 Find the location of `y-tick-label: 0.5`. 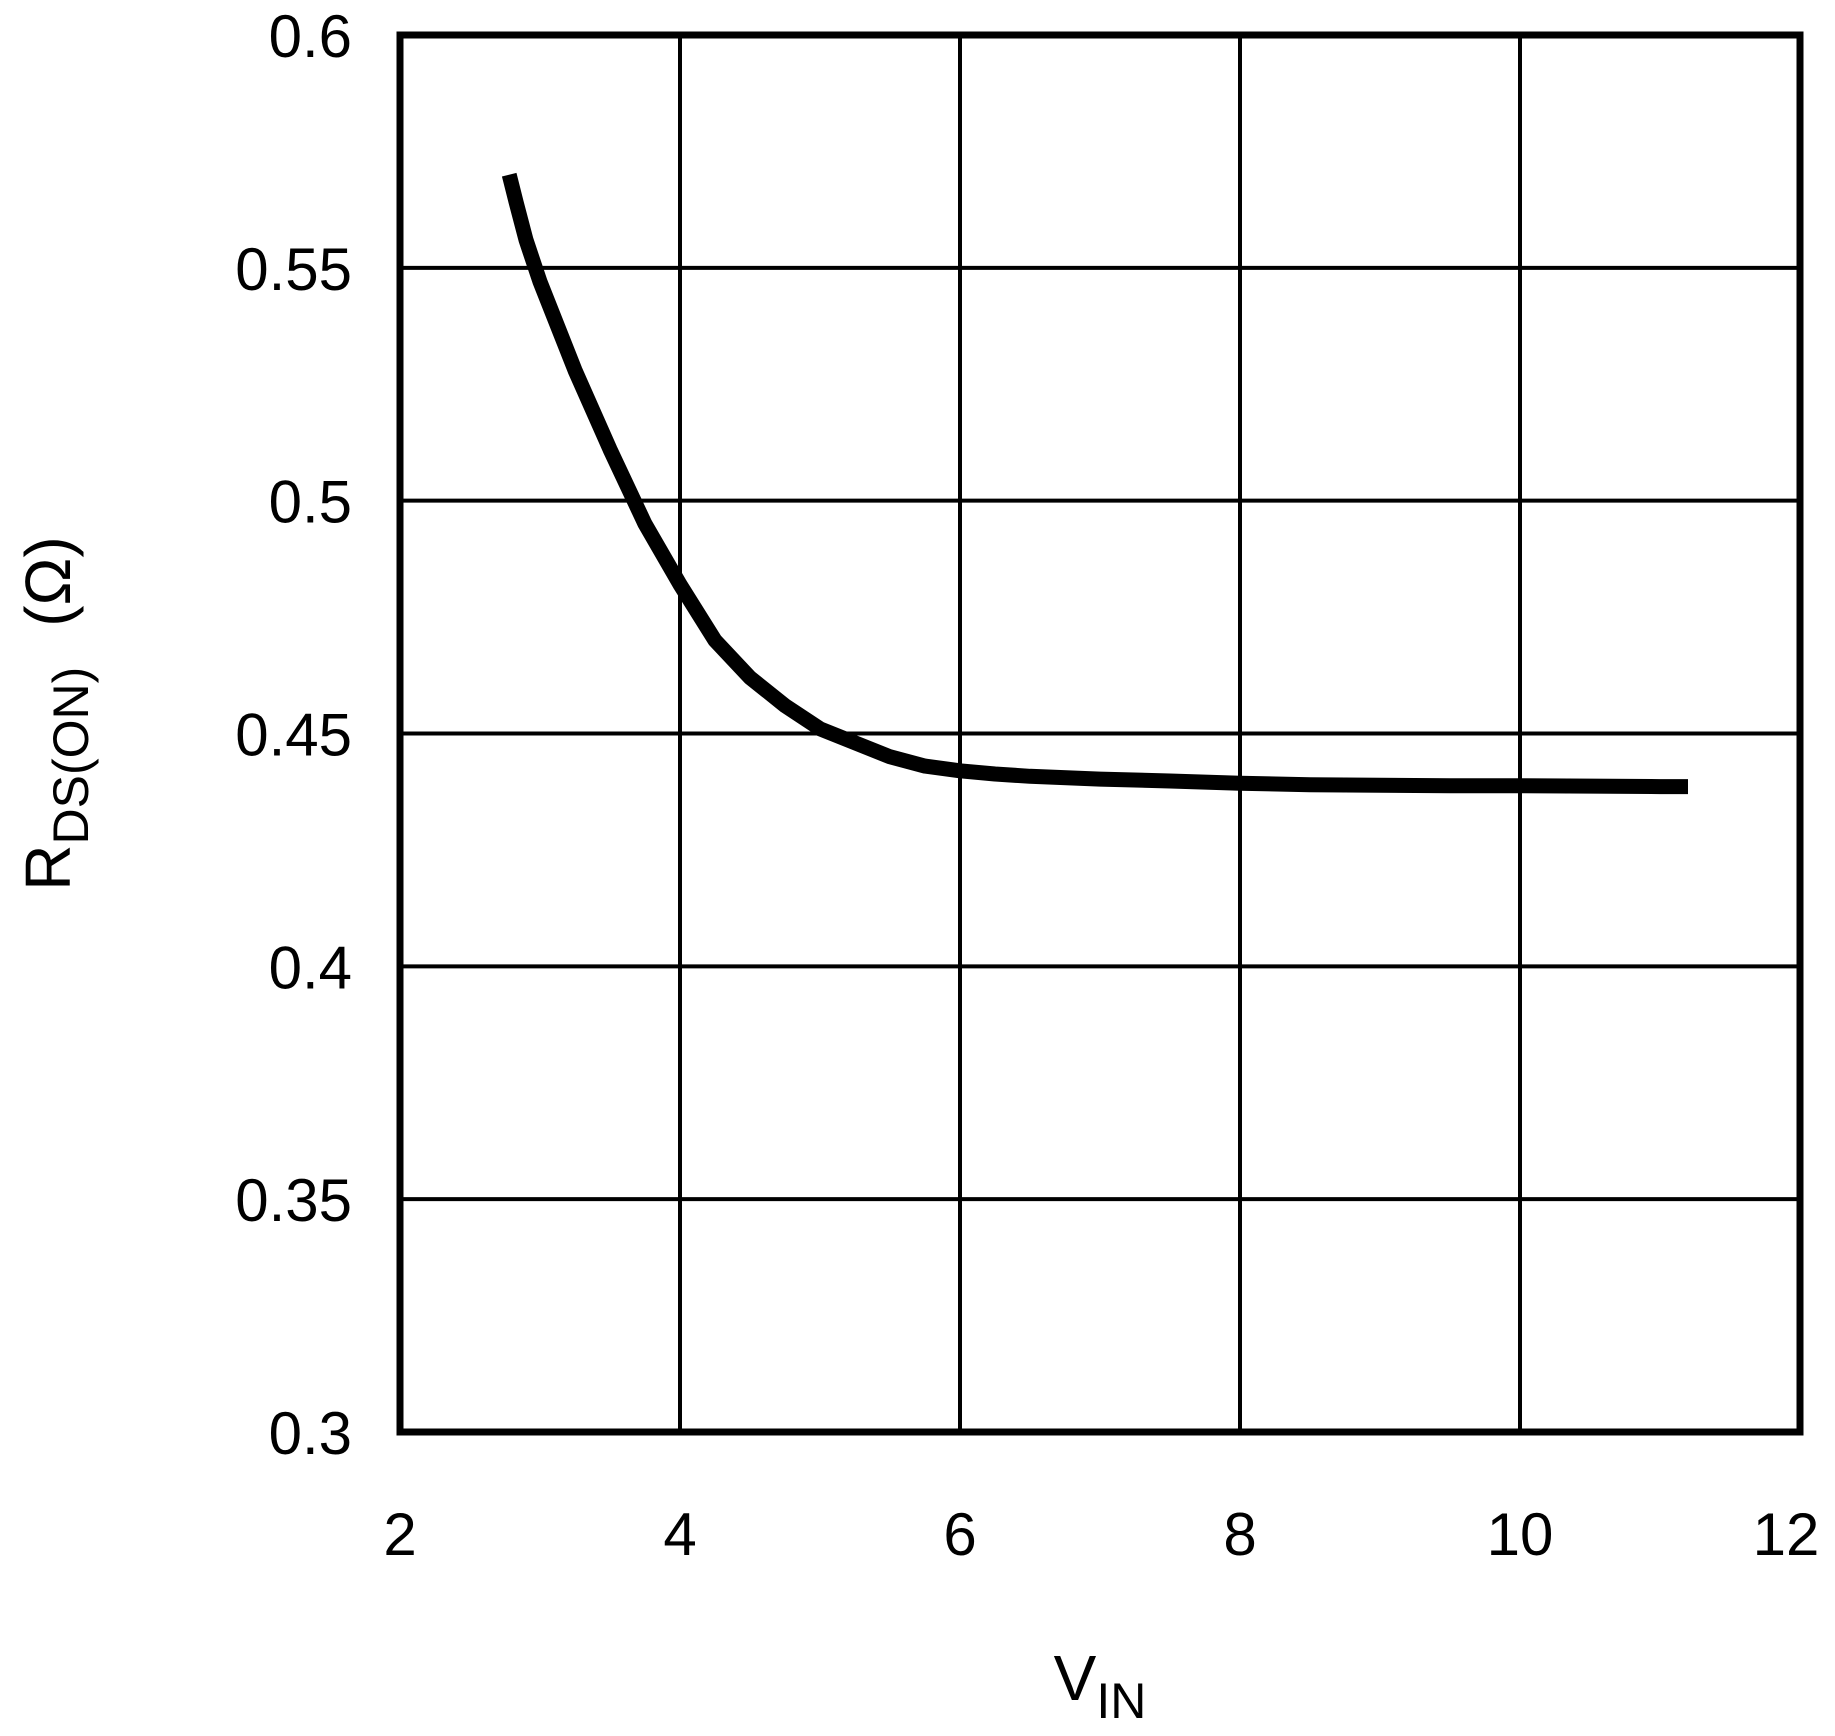

y-tick-label: 0.5 is located at coordinates (310, 502).